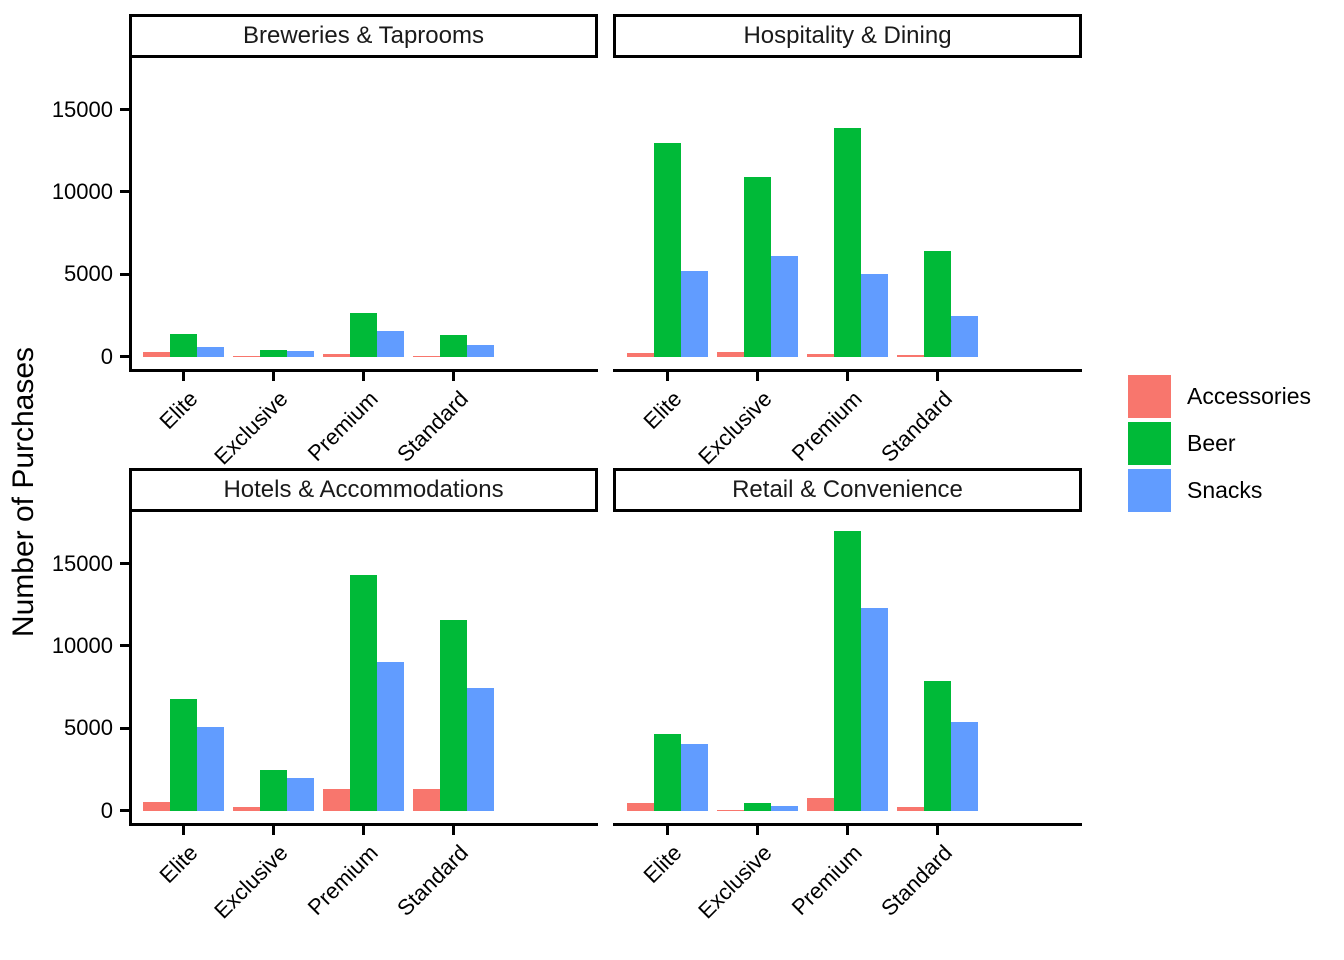  I want to click on x-axis-label: Exclusive, so click(735, 428).